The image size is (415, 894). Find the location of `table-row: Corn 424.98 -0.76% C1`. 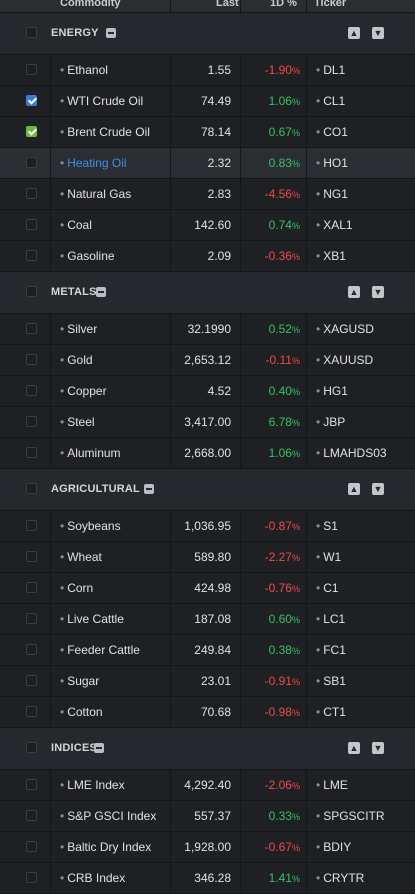

table-row: Corn 424.98 -0.76% C1 is located at coordinates (207, 588).